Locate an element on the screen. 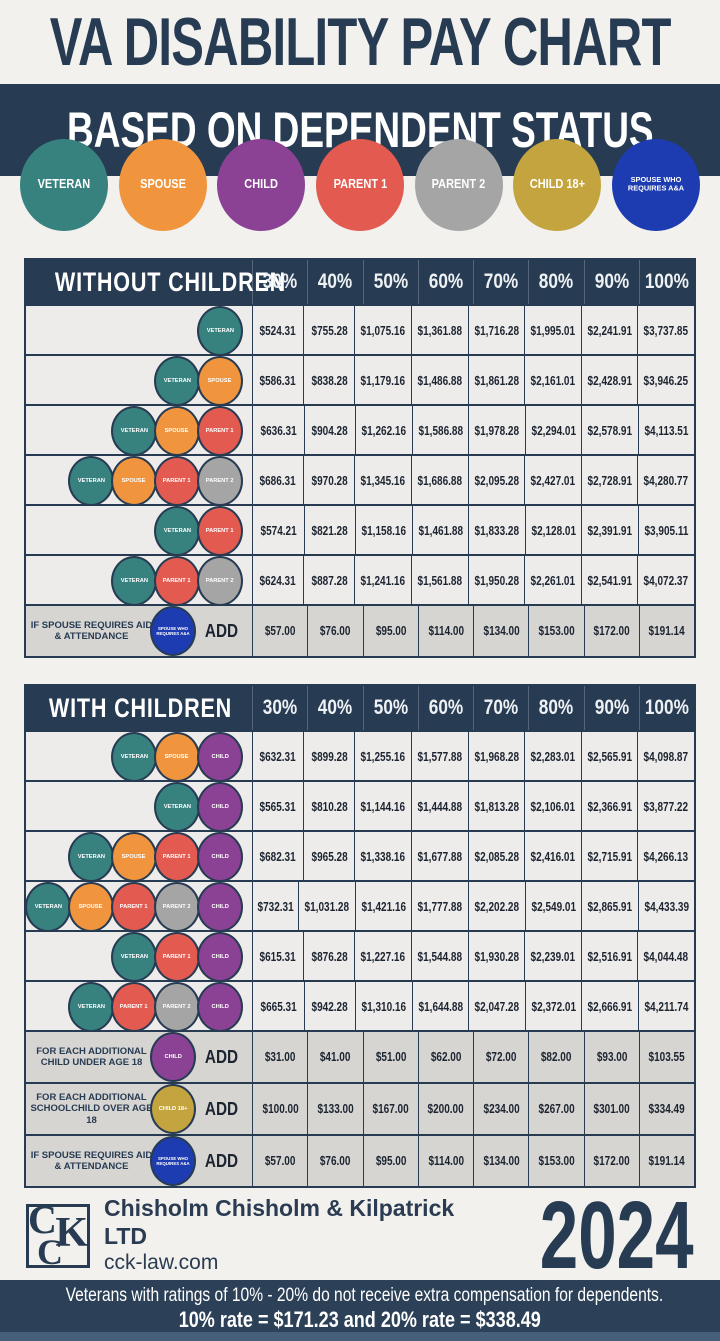 This screenshot has height=1341, width=720. rate-cell: $942.28 is located at coordinates (329, 1007).